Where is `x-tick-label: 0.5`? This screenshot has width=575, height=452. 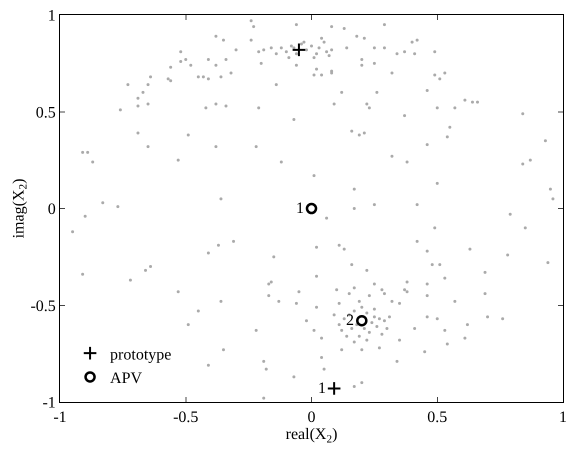
x-tick-label: 0.5 is located at coordinates (437, 417).